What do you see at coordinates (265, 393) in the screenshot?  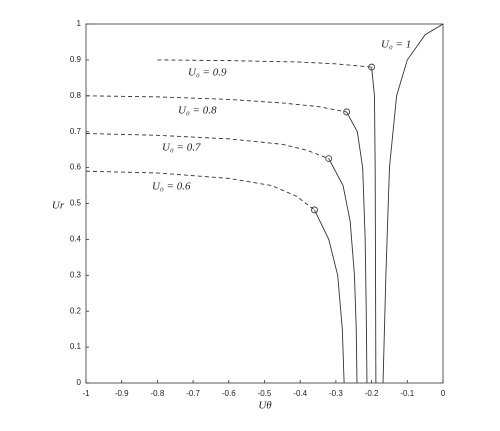 I see `x-tick-label: -0.5` at bounding box center [265, 393].